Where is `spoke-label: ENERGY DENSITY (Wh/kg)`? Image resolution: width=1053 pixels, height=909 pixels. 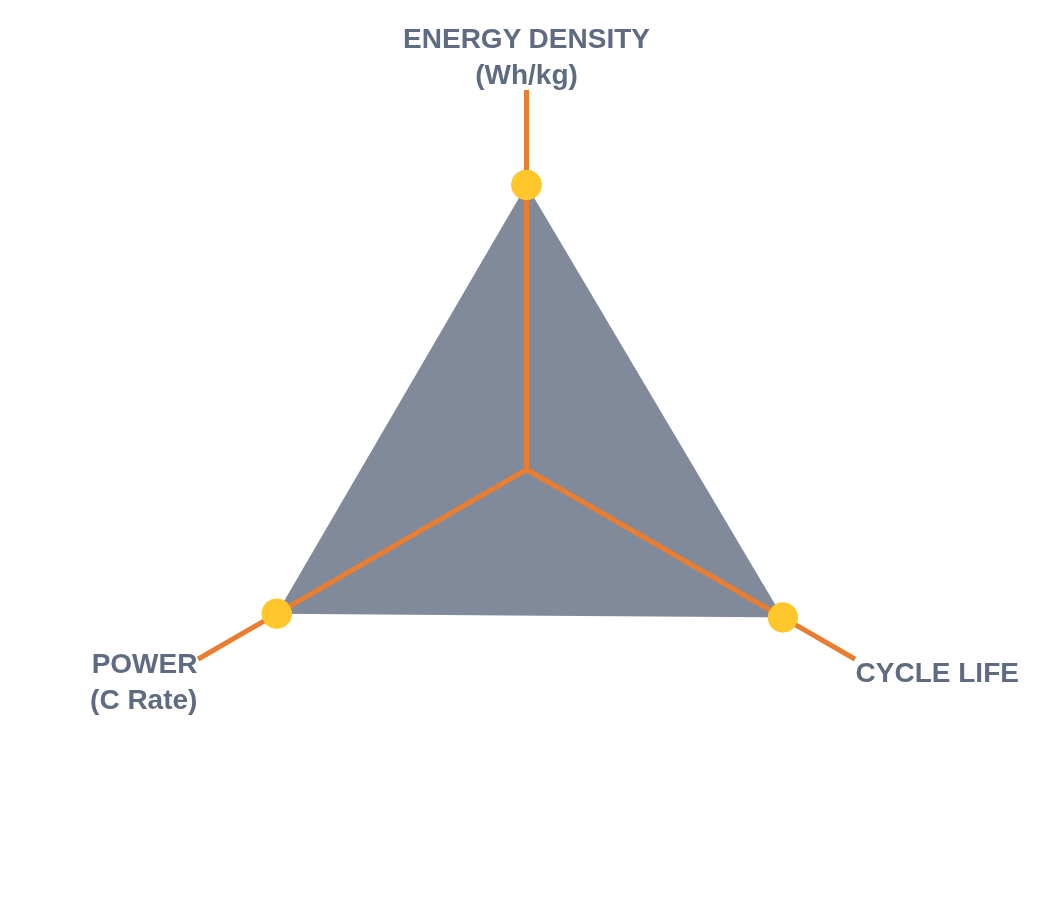 spoke-label: ENERGY DENSITY (Wh/kg) is located at coordinates (527, 56).